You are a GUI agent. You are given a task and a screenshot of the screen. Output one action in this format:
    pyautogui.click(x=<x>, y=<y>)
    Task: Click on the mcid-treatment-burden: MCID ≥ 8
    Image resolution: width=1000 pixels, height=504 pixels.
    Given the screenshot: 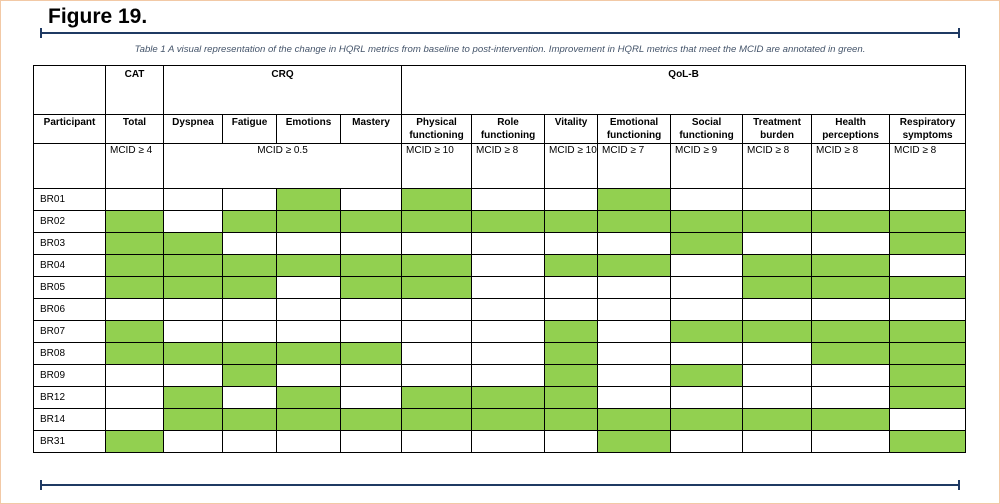 What is the action you would take?
    pyautogui.click(x=777, y=166)
    